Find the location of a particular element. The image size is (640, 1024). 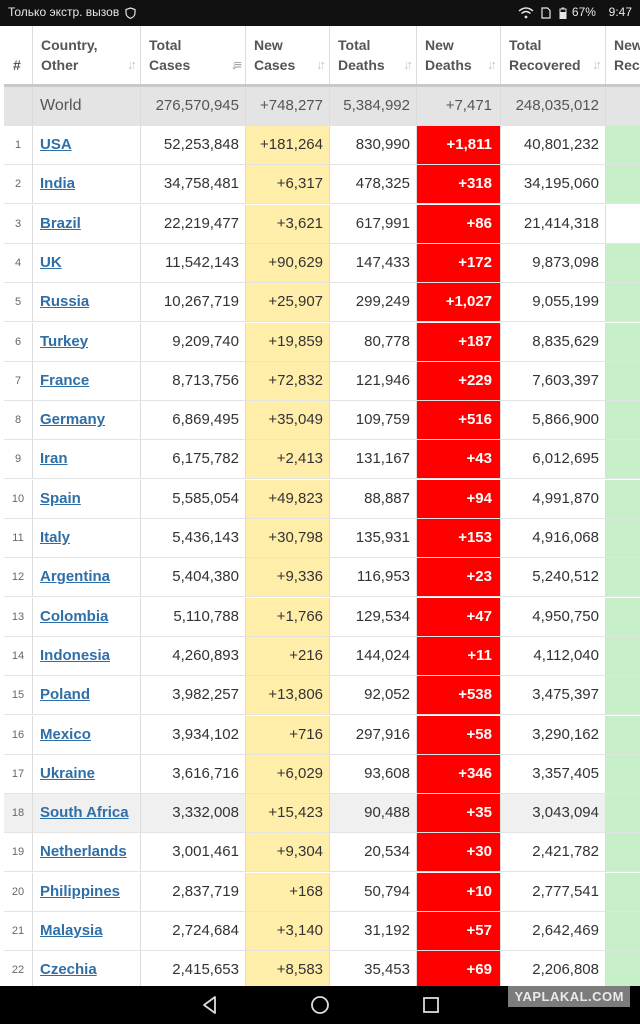

country-link: South Africa is located at coordinates (84, 813).